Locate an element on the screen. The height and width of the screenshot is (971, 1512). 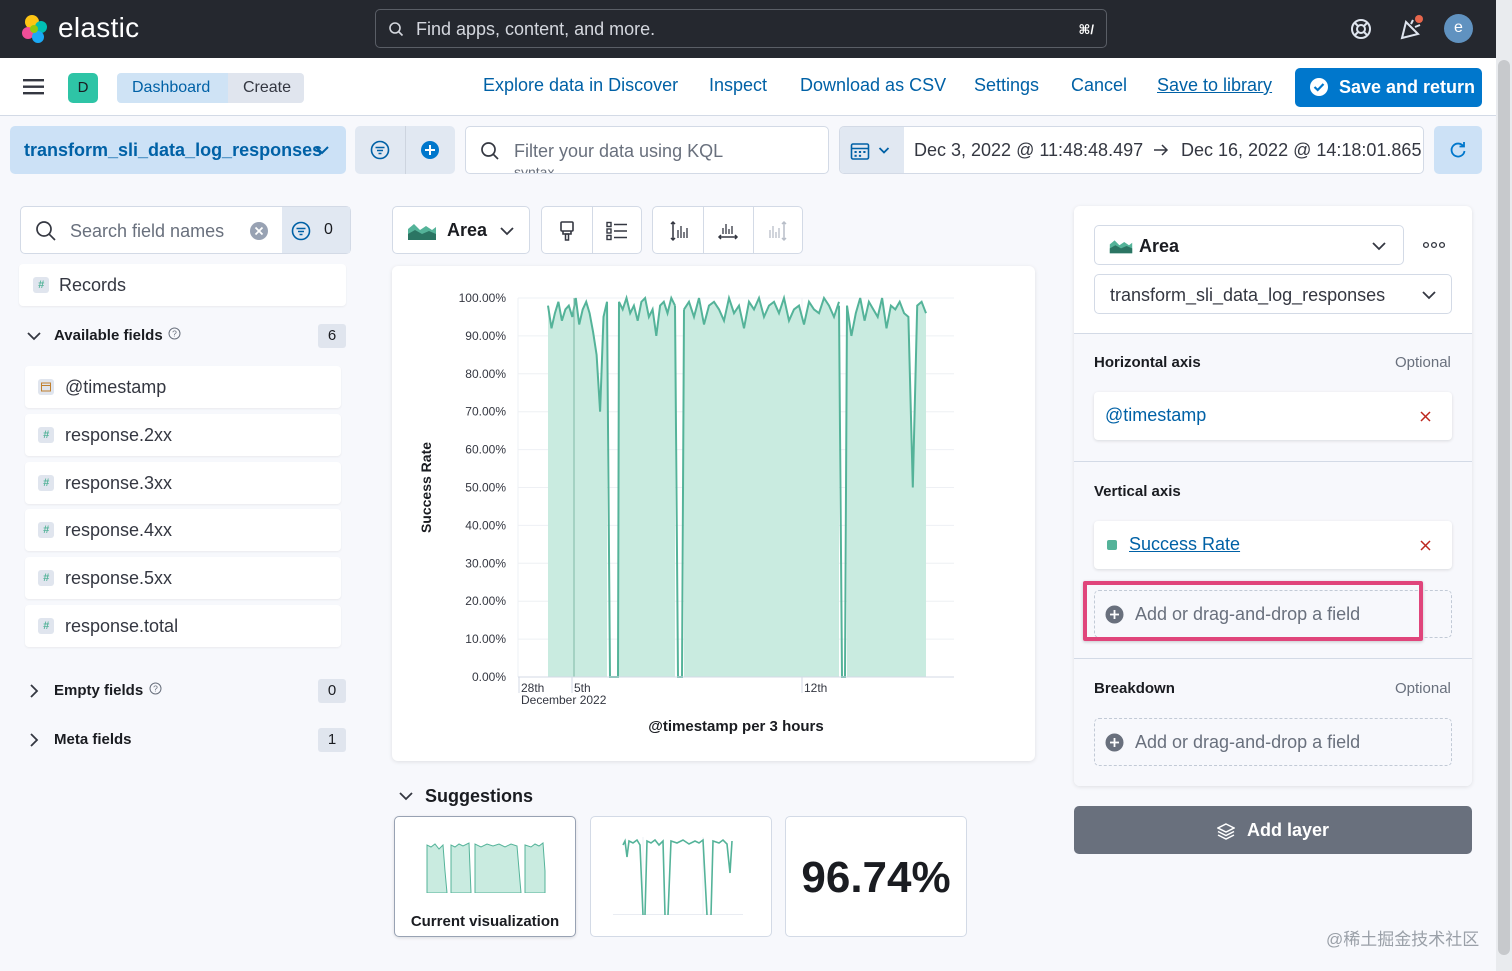
horizontal-field-label: @timestamp is located at coordinates (1156, 415).